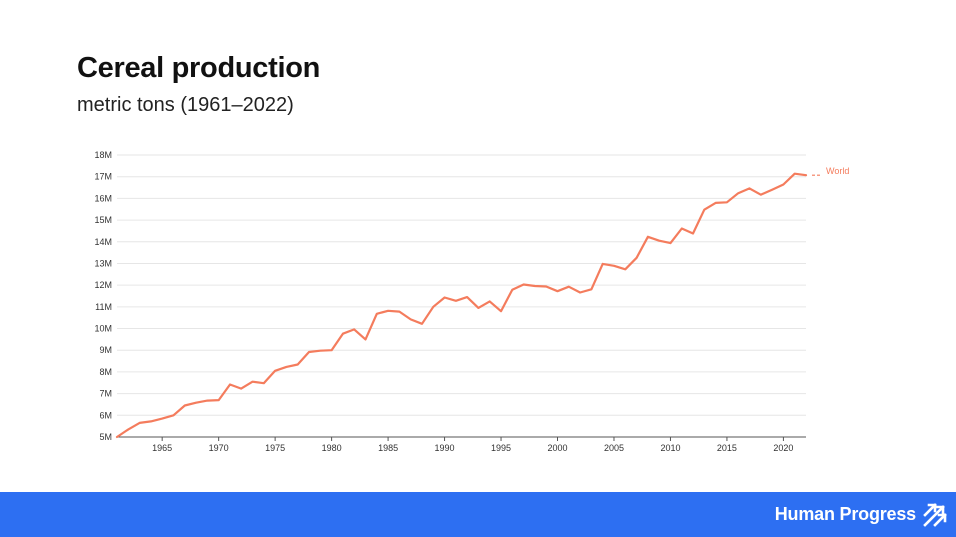  What do you see at coordinates (162, 448) in the screenshot?
I see `x-tick-label: 1965` at bounding box center [162, 448].